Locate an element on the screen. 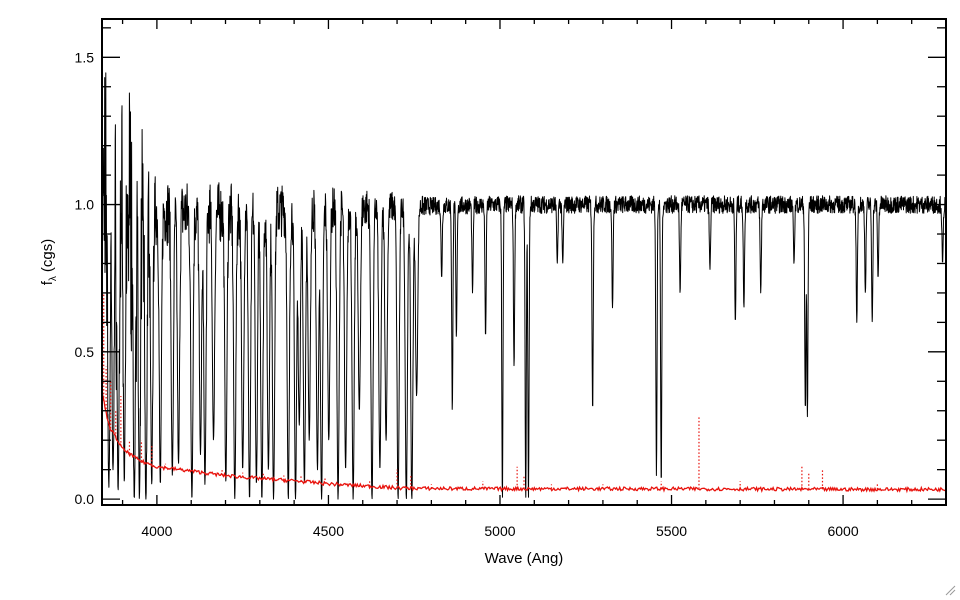 Image resolution: width=960 pixels, height=600 pixels. y-label-unit: (cgs) is located at coordinates (47, 255).